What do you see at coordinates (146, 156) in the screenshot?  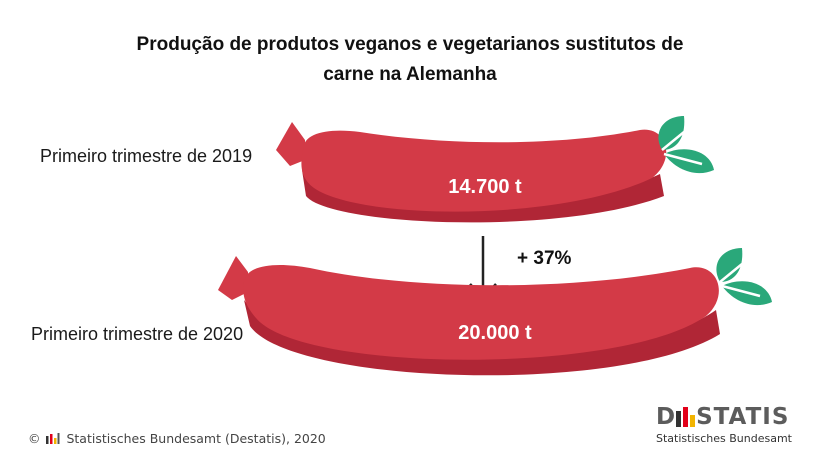 I see `category-label-2019: Primeiro trimestre de 2019` at bounding box center [146, 156].